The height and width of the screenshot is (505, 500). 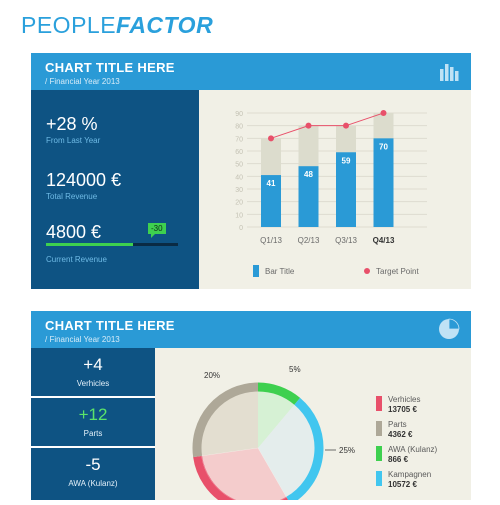 I want to click on y-tick-label: 10, so click(x=239, y=215).